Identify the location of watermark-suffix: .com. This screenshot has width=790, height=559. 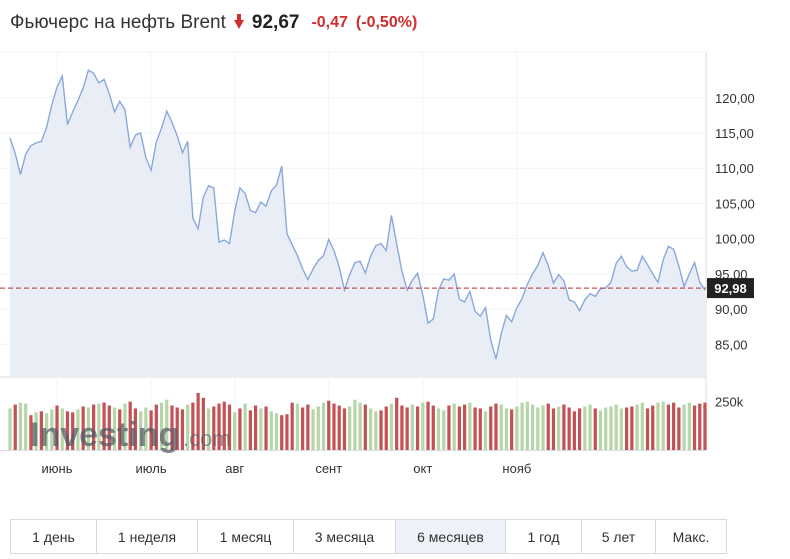
(207, 438).